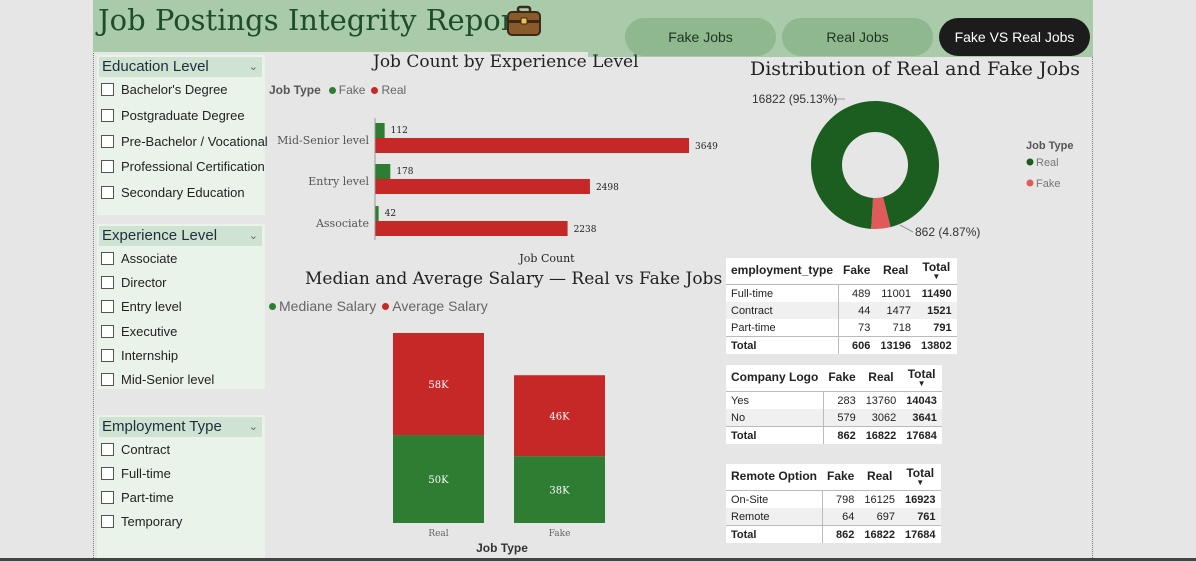 This screenshot has height=561, width=1196. I want to click on x-axis-label: Job Type, so click(502, 548).